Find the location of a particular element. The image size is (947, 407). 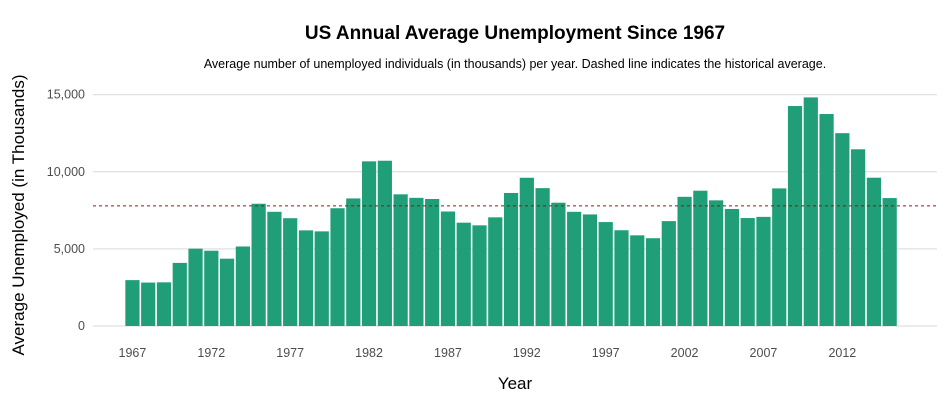

bar-1970 is located at coordinates (179, 294).